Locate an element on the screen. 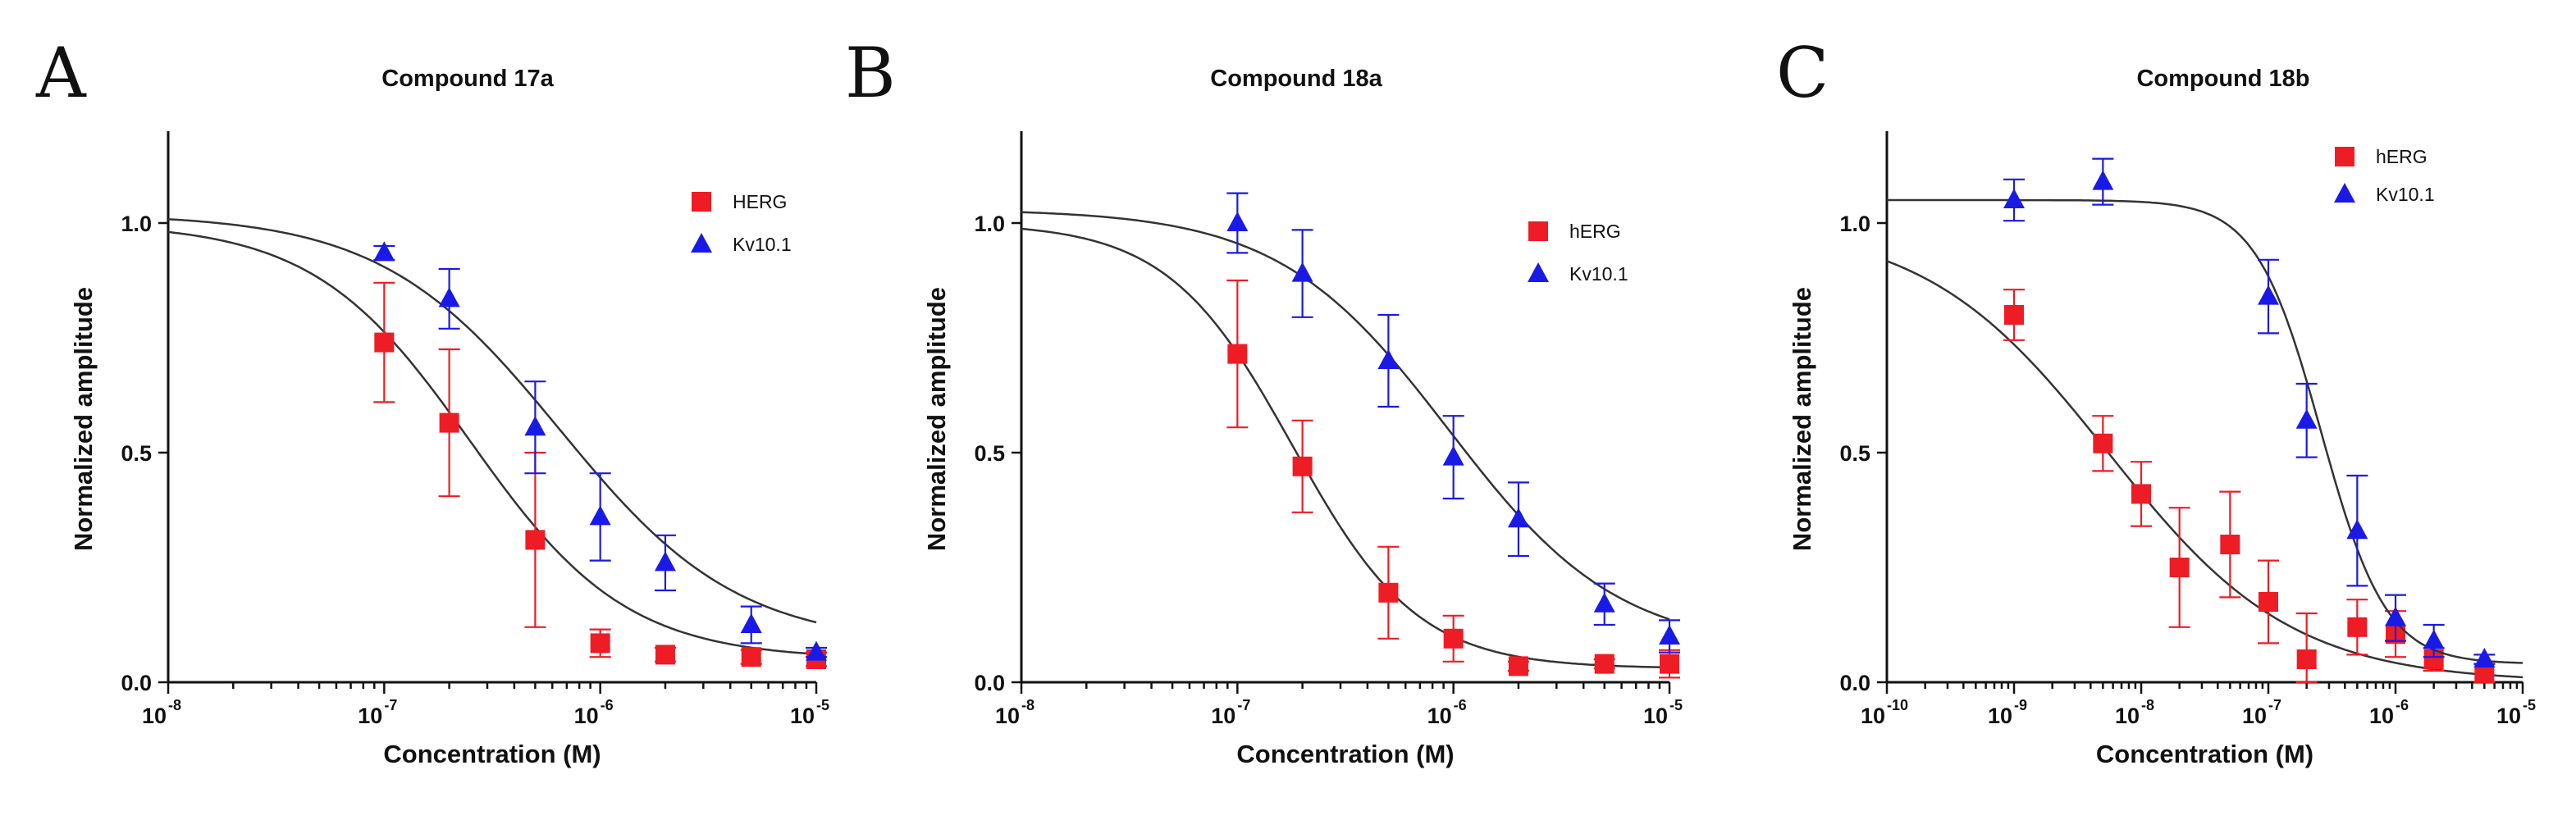 The image size is (2576, 820). legend-label: HERG is located at coordinates (760, 201).